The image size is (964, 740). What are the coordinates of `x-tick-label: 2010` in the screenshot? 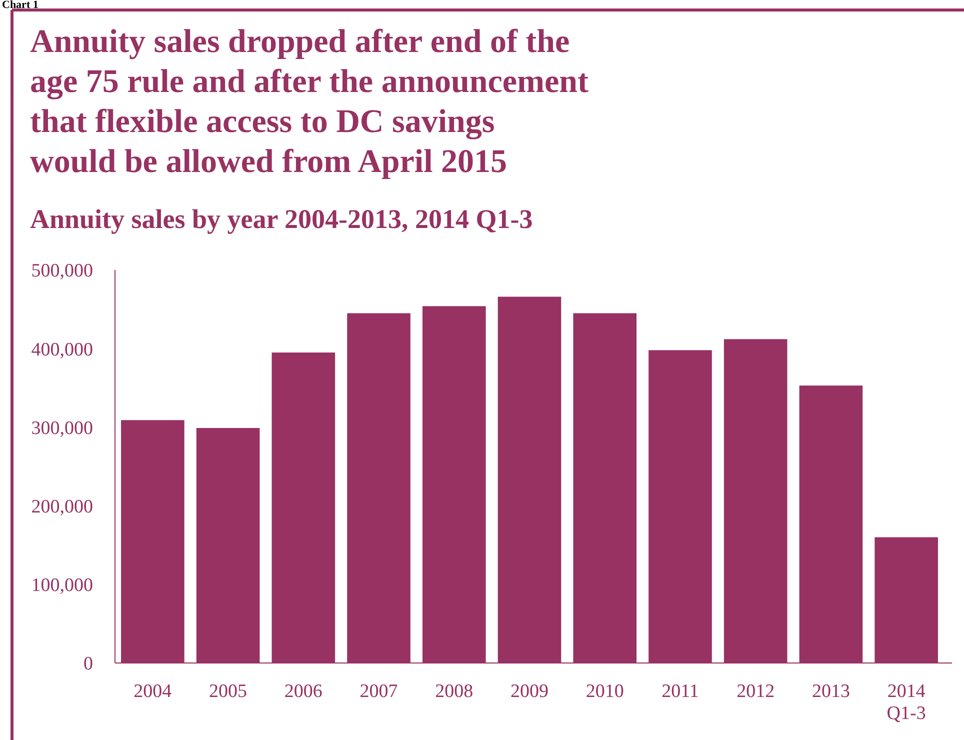 It's located at (605, 691).